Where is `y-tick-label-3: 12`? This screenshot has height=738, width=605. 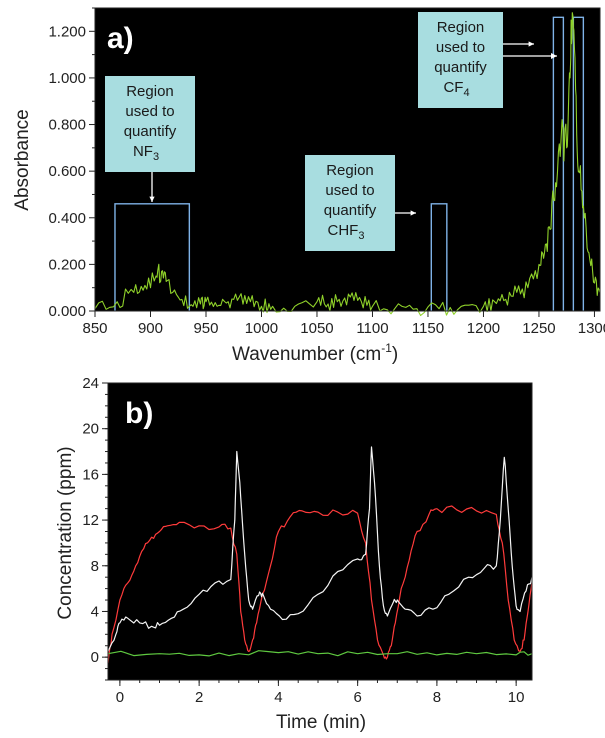 y-tick-label-3: 12 is located at coordinates (90, 520).